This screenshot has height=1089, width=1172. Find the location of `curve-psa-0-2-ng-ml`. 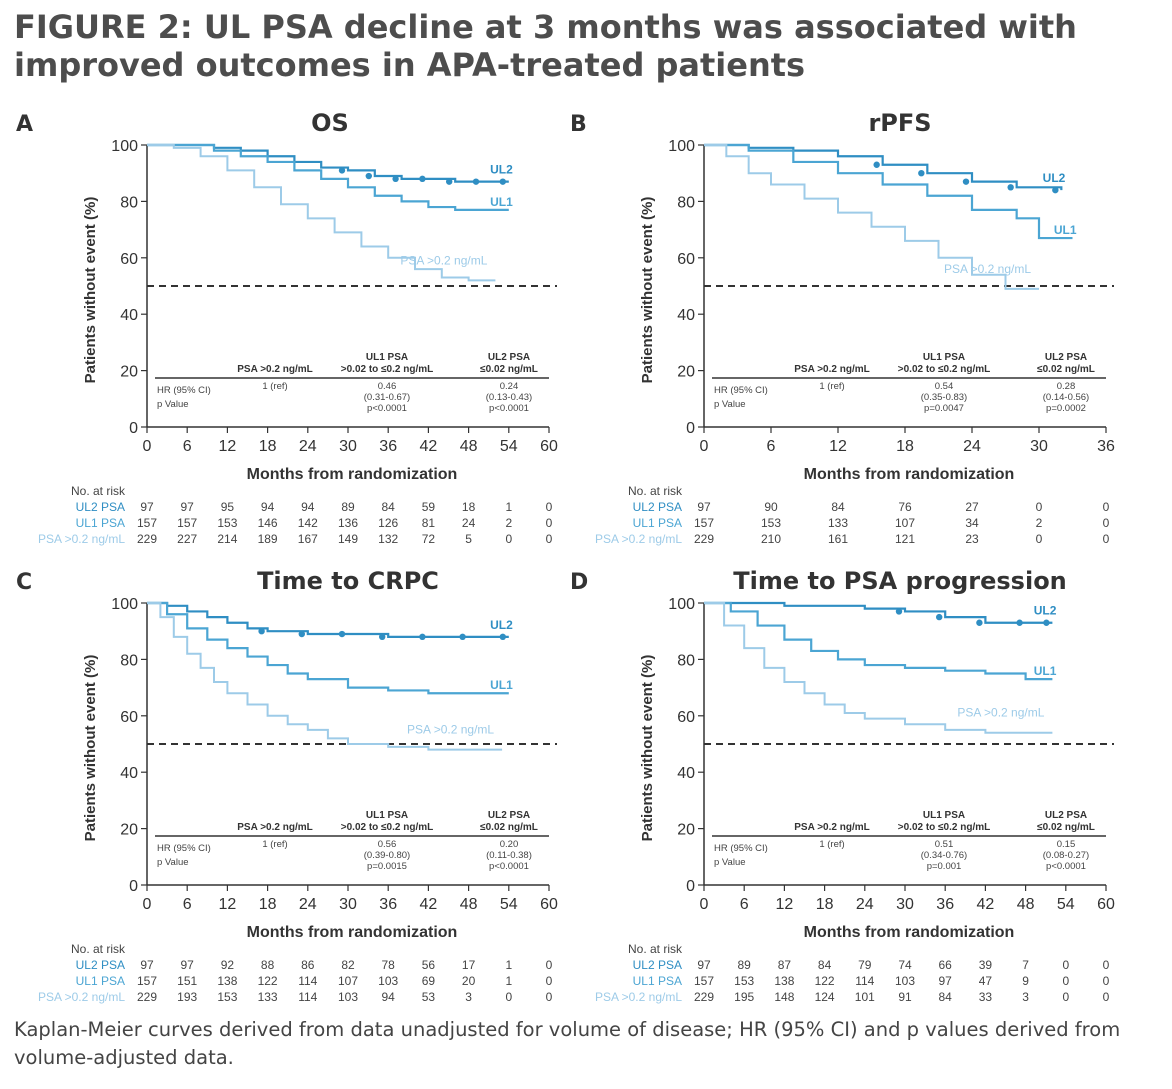

curve-psa-0-2-ng-ml is located at coordinates (321, 213).